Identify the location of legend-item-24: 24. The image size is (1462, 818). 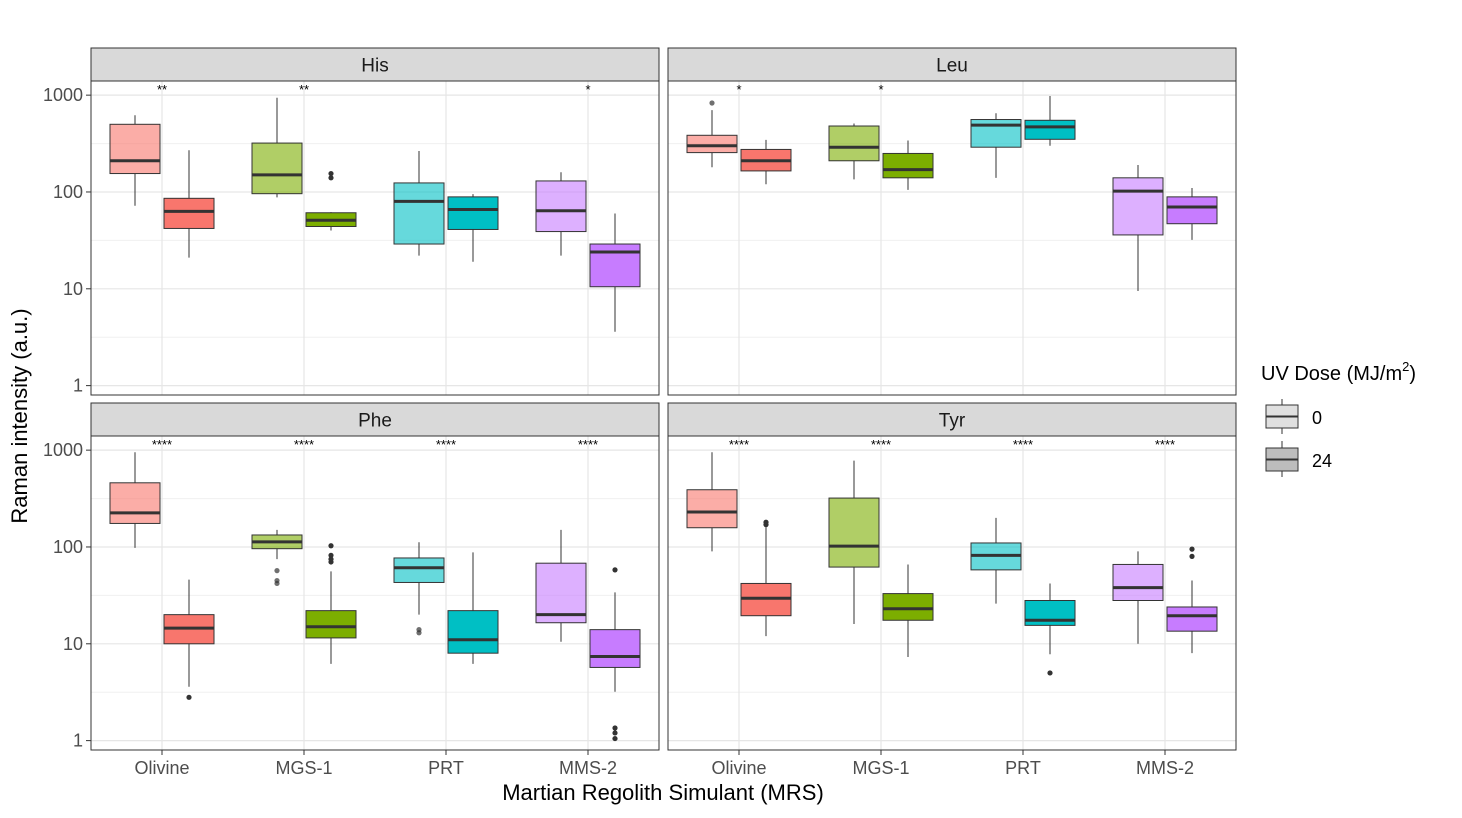
(1298, 459).